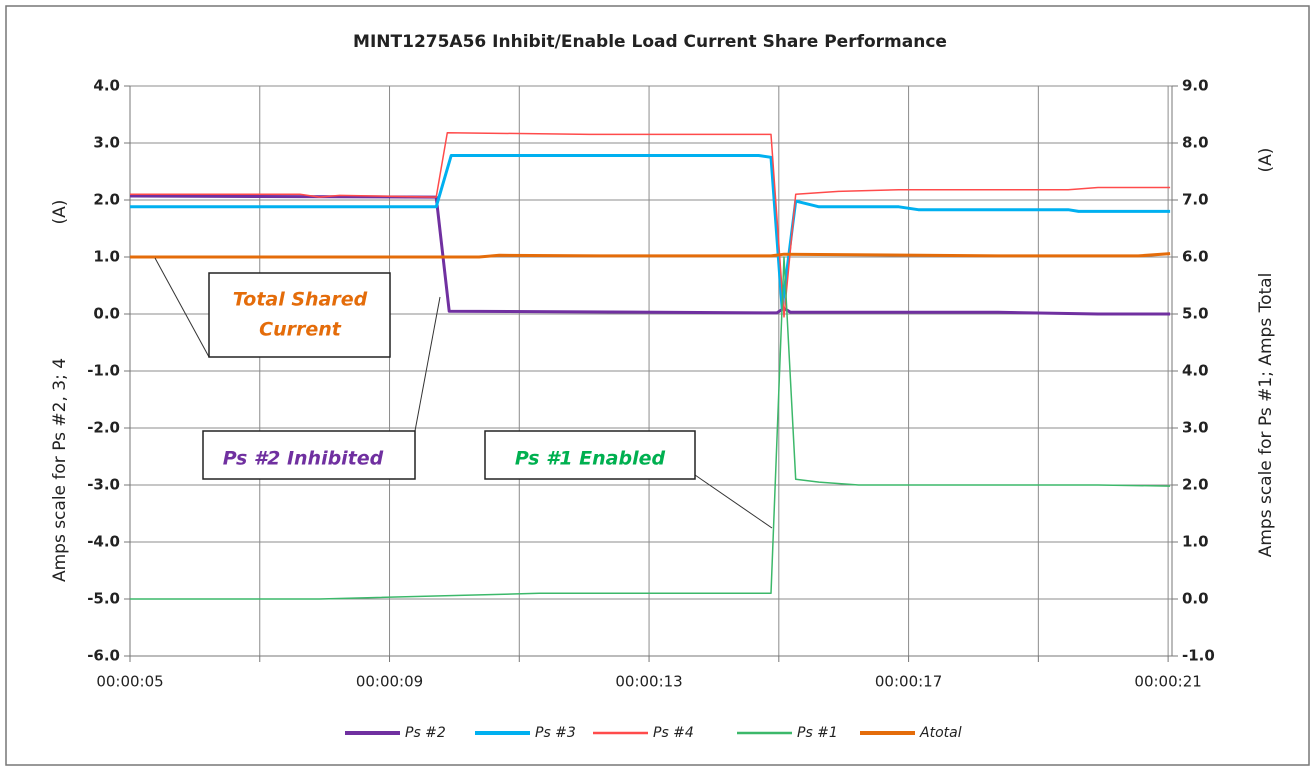 The height and width of the screenshot is (772, 1316). What do you see at coordinates (1195, 143) in the screenshot?
I see `y2-tick-label: 8.0` at bounding box center [1195, 143].